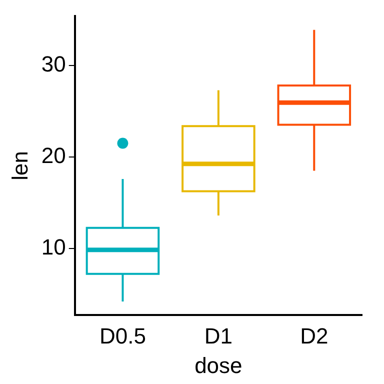 Image resolution: width=384 pixels, height=384 pixels. What do you see at coordinates (122, 335) in the screenshot?
I see `x-tick-label: D0.5` at bounding box center [122, 335].